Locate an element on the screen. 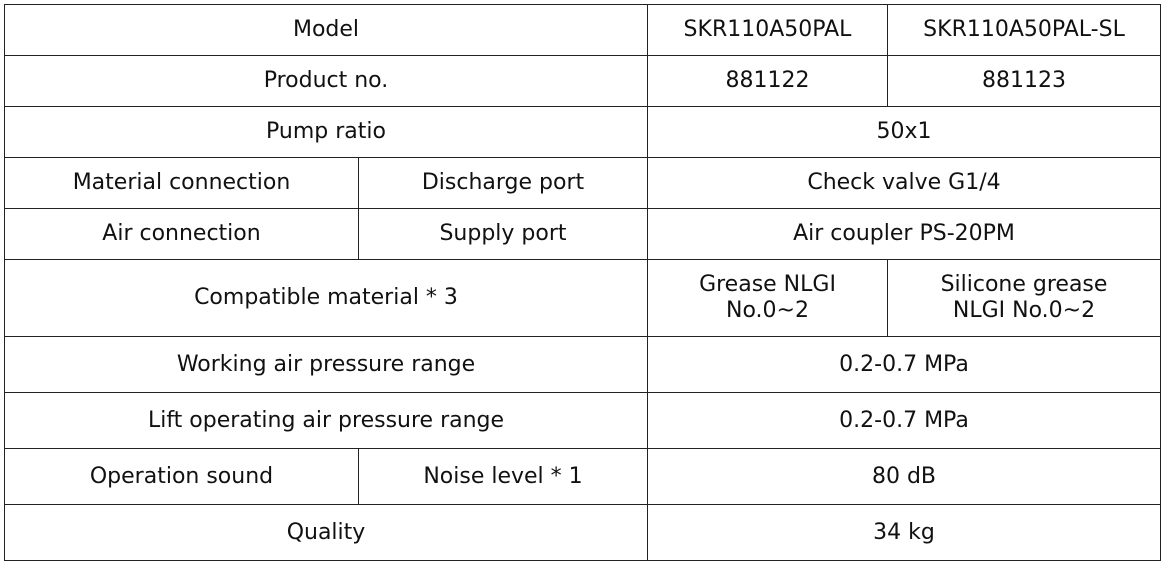 The image size is (1164, 564). row: Operation sound Noise level * 1 80 dB is located at coordinates (582, 476).